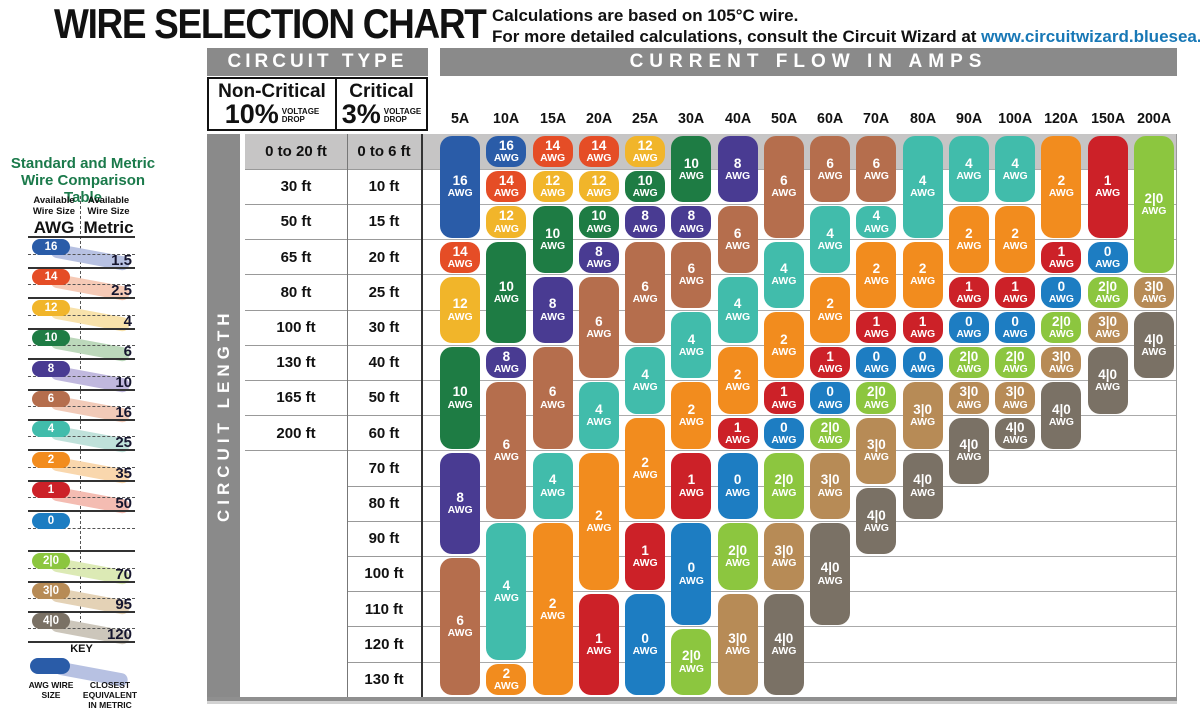 The height and width of the screenshot is (714, 1200). I want to click on wire-capsule-15A-2: 2 AWG, so click(552, 609).